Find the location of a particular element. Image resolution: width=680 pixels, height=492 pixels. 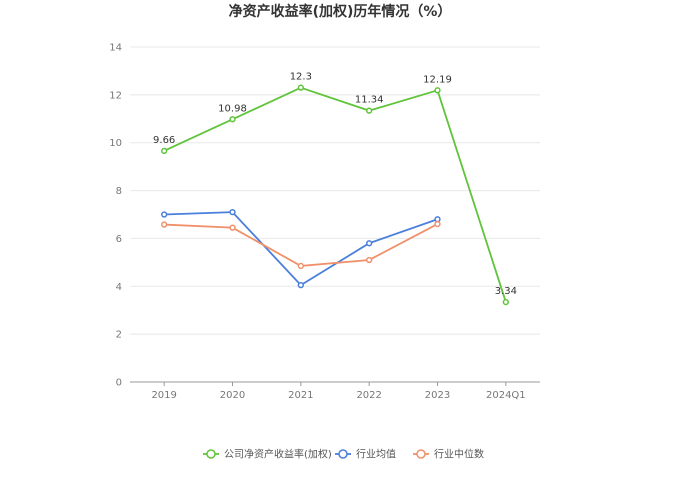

y-tick-label: 10 is located at coordinates (115, 143).